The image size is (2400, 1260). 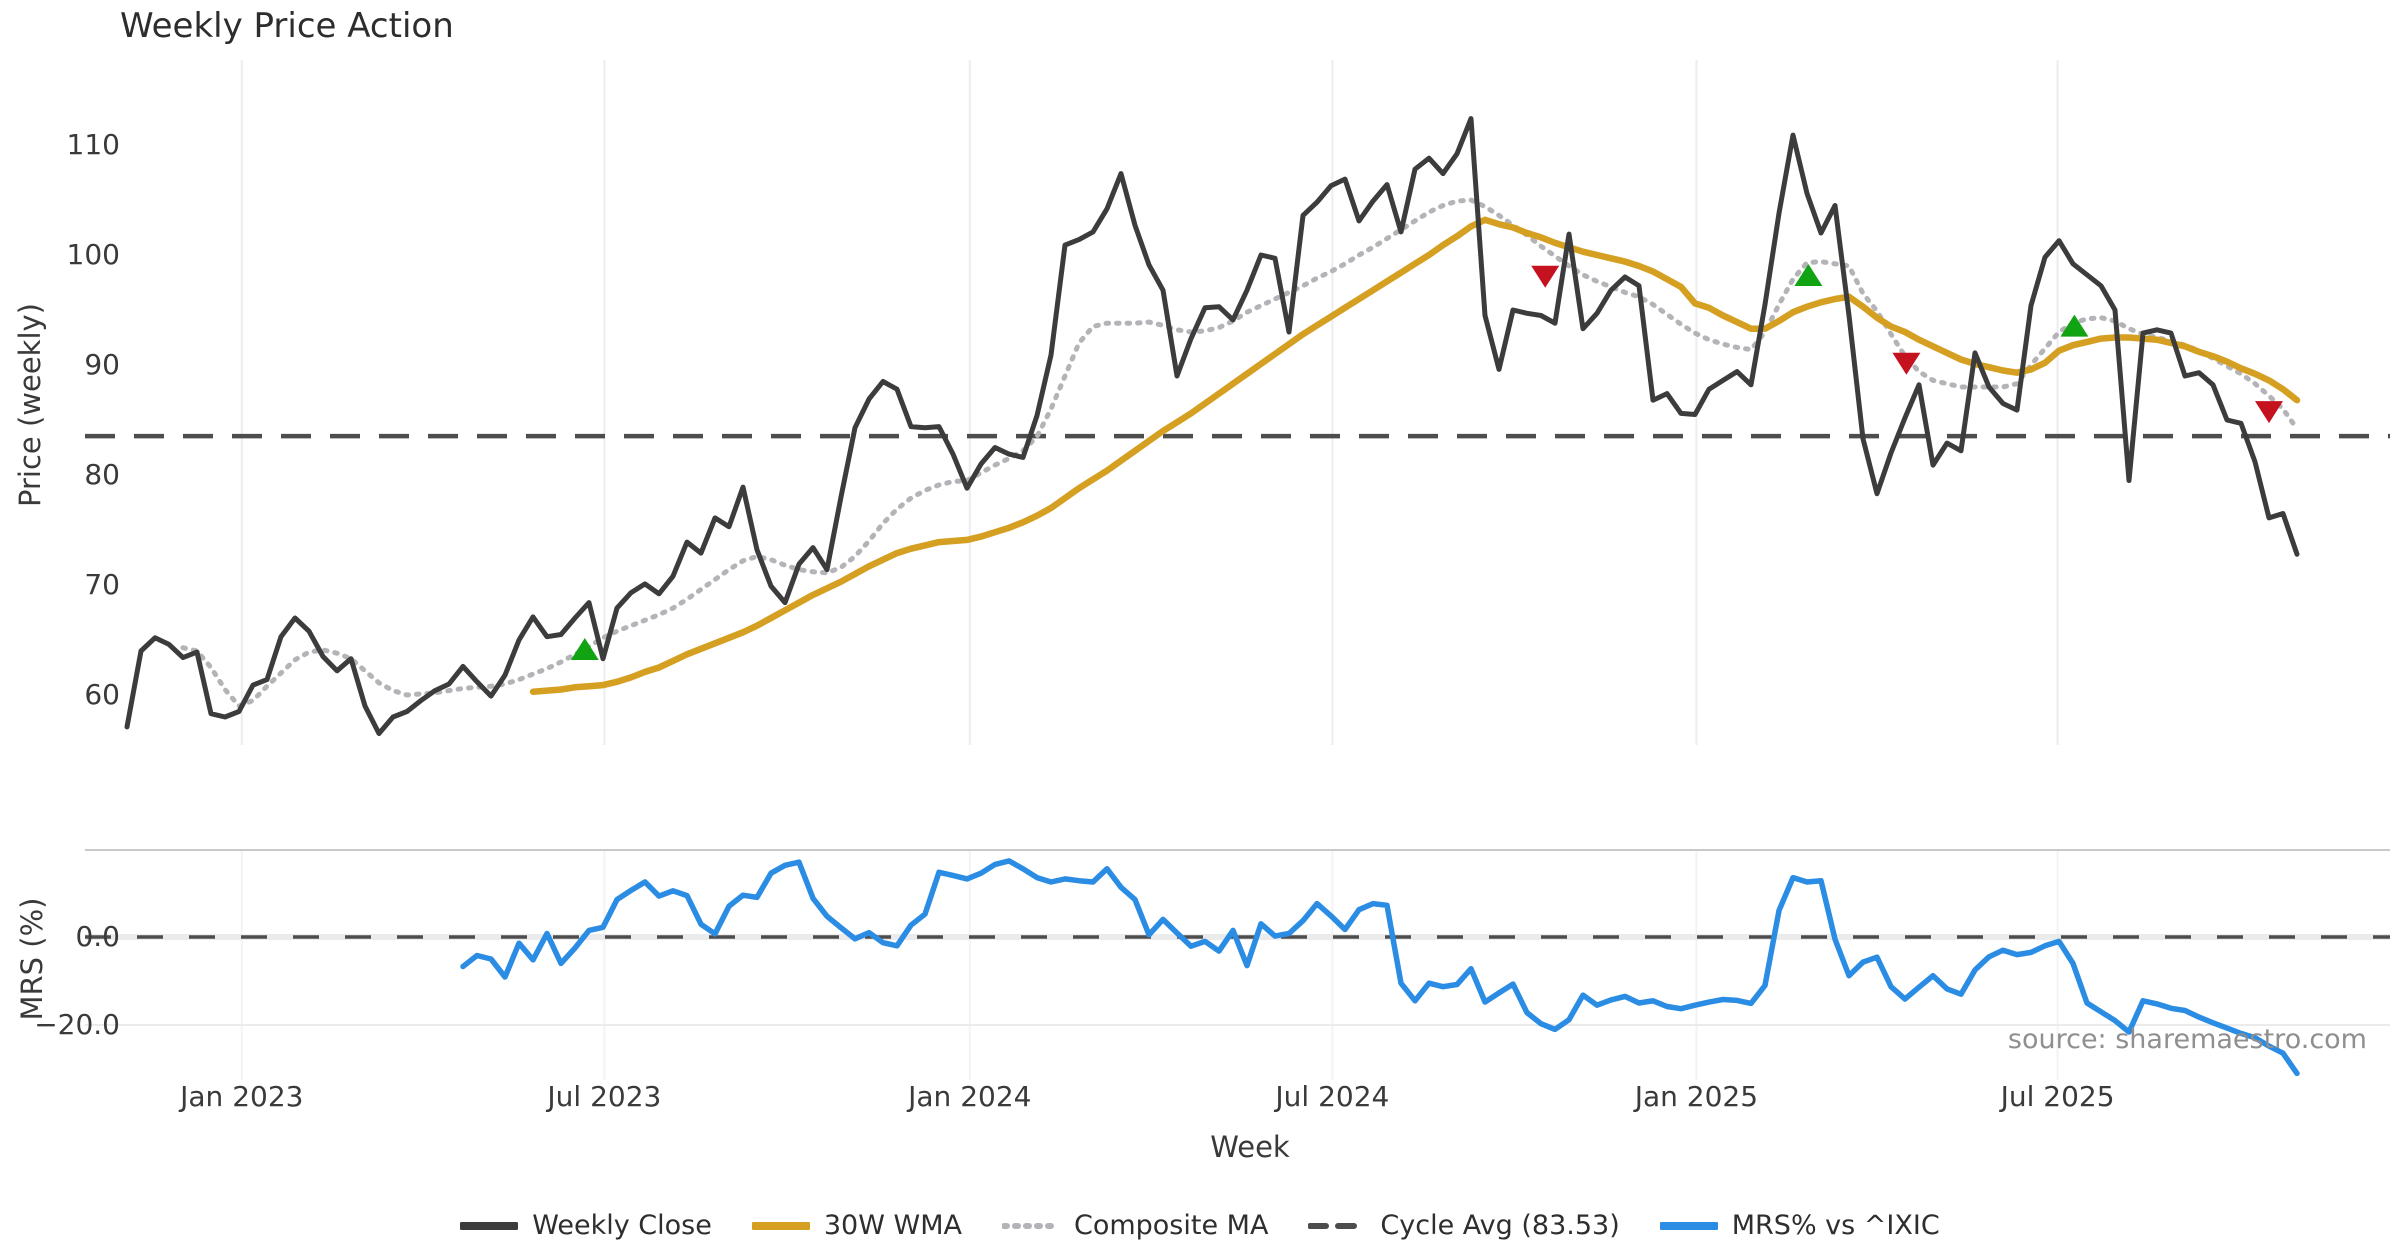 I want to click on x-tick-label: Jan 2023, so click(x=242, y=1096).